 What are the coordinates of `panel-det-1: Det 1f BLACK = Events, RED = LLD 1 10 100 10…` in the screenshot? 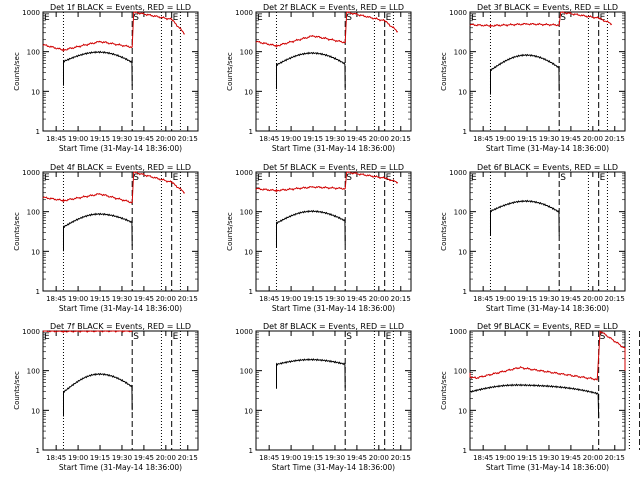 It's located at (106, 78).